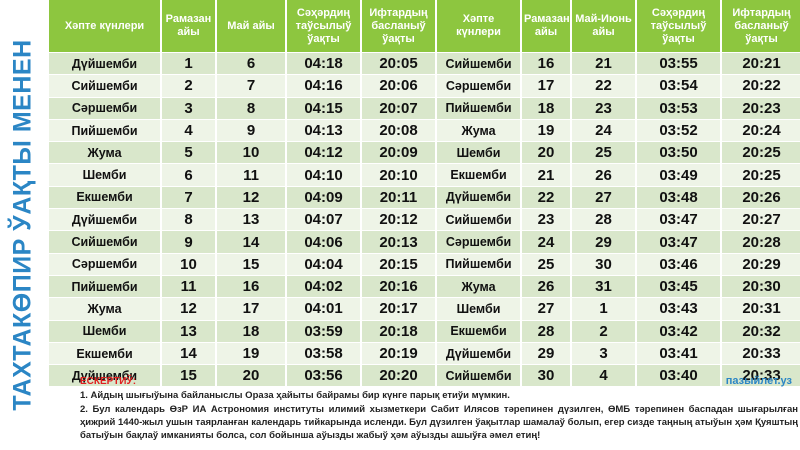 The width and height of the screenshot is (800, 450). Describe the element at coordinates (678, 130) in the screenshot. I see `value-cell: 03:52` at that location.